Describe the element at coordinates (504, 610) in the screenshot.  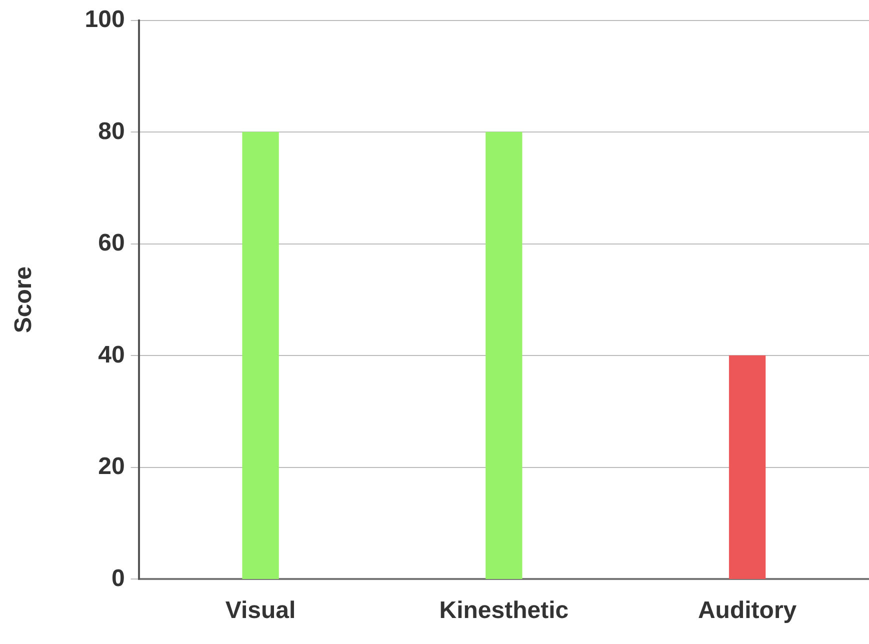
I see `x-tick-label: Kinesthetic` at that location.